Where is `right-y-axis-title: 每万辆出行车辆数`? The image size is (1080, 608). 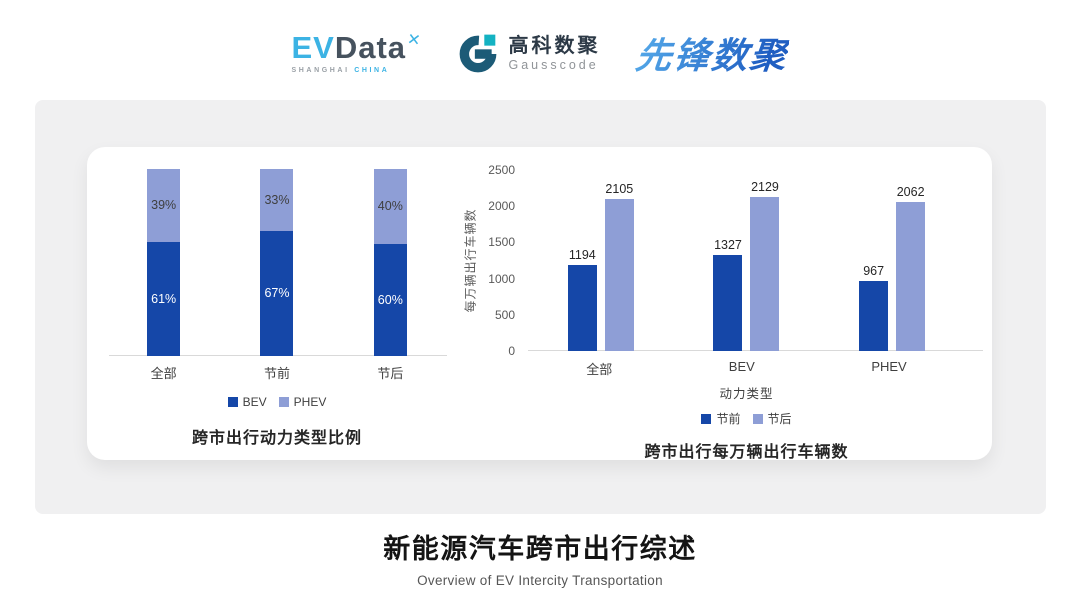 right-y-axis-title: 每万辆出行车辆数 is located at coordinates (470, 260).